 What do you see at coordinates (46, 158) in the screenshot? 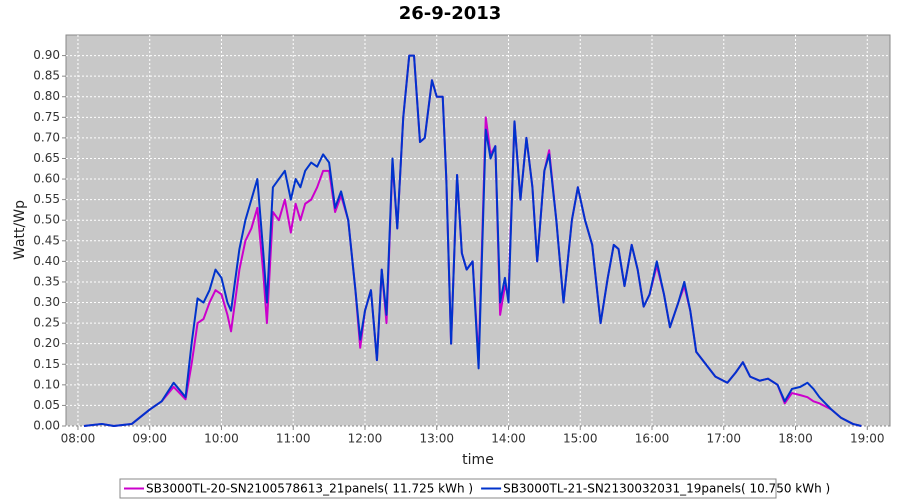
I see `y-tick-label: 0.65` at bounding box center [46, 158].